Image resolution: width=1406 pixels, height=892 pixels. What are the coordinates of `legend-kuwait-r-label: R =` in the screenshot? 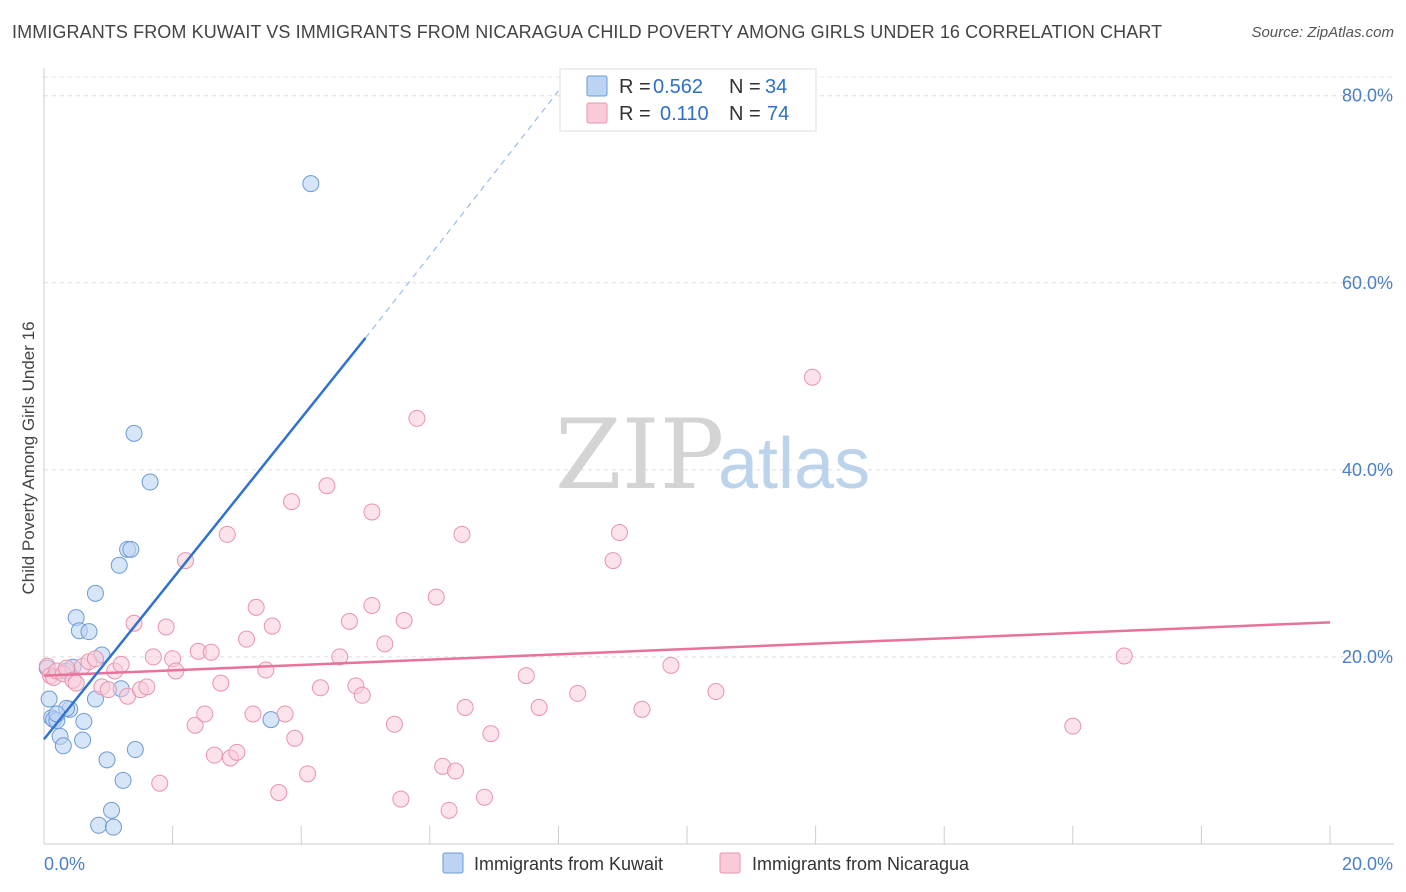 It's located at (635, 87).